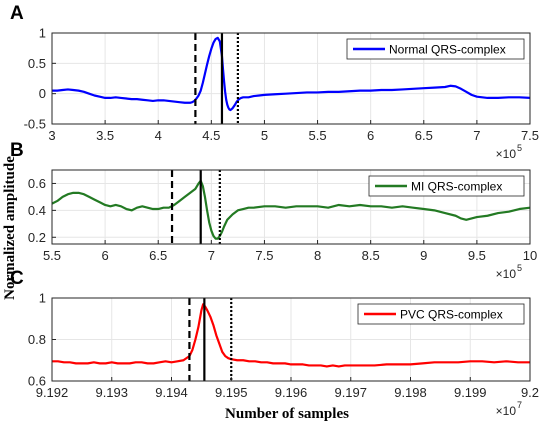 This screenshot has height=431, width=540. Describe the element at coordinates (530, 255) in the screenshot. I see `x-tick-label: 10` at that location.